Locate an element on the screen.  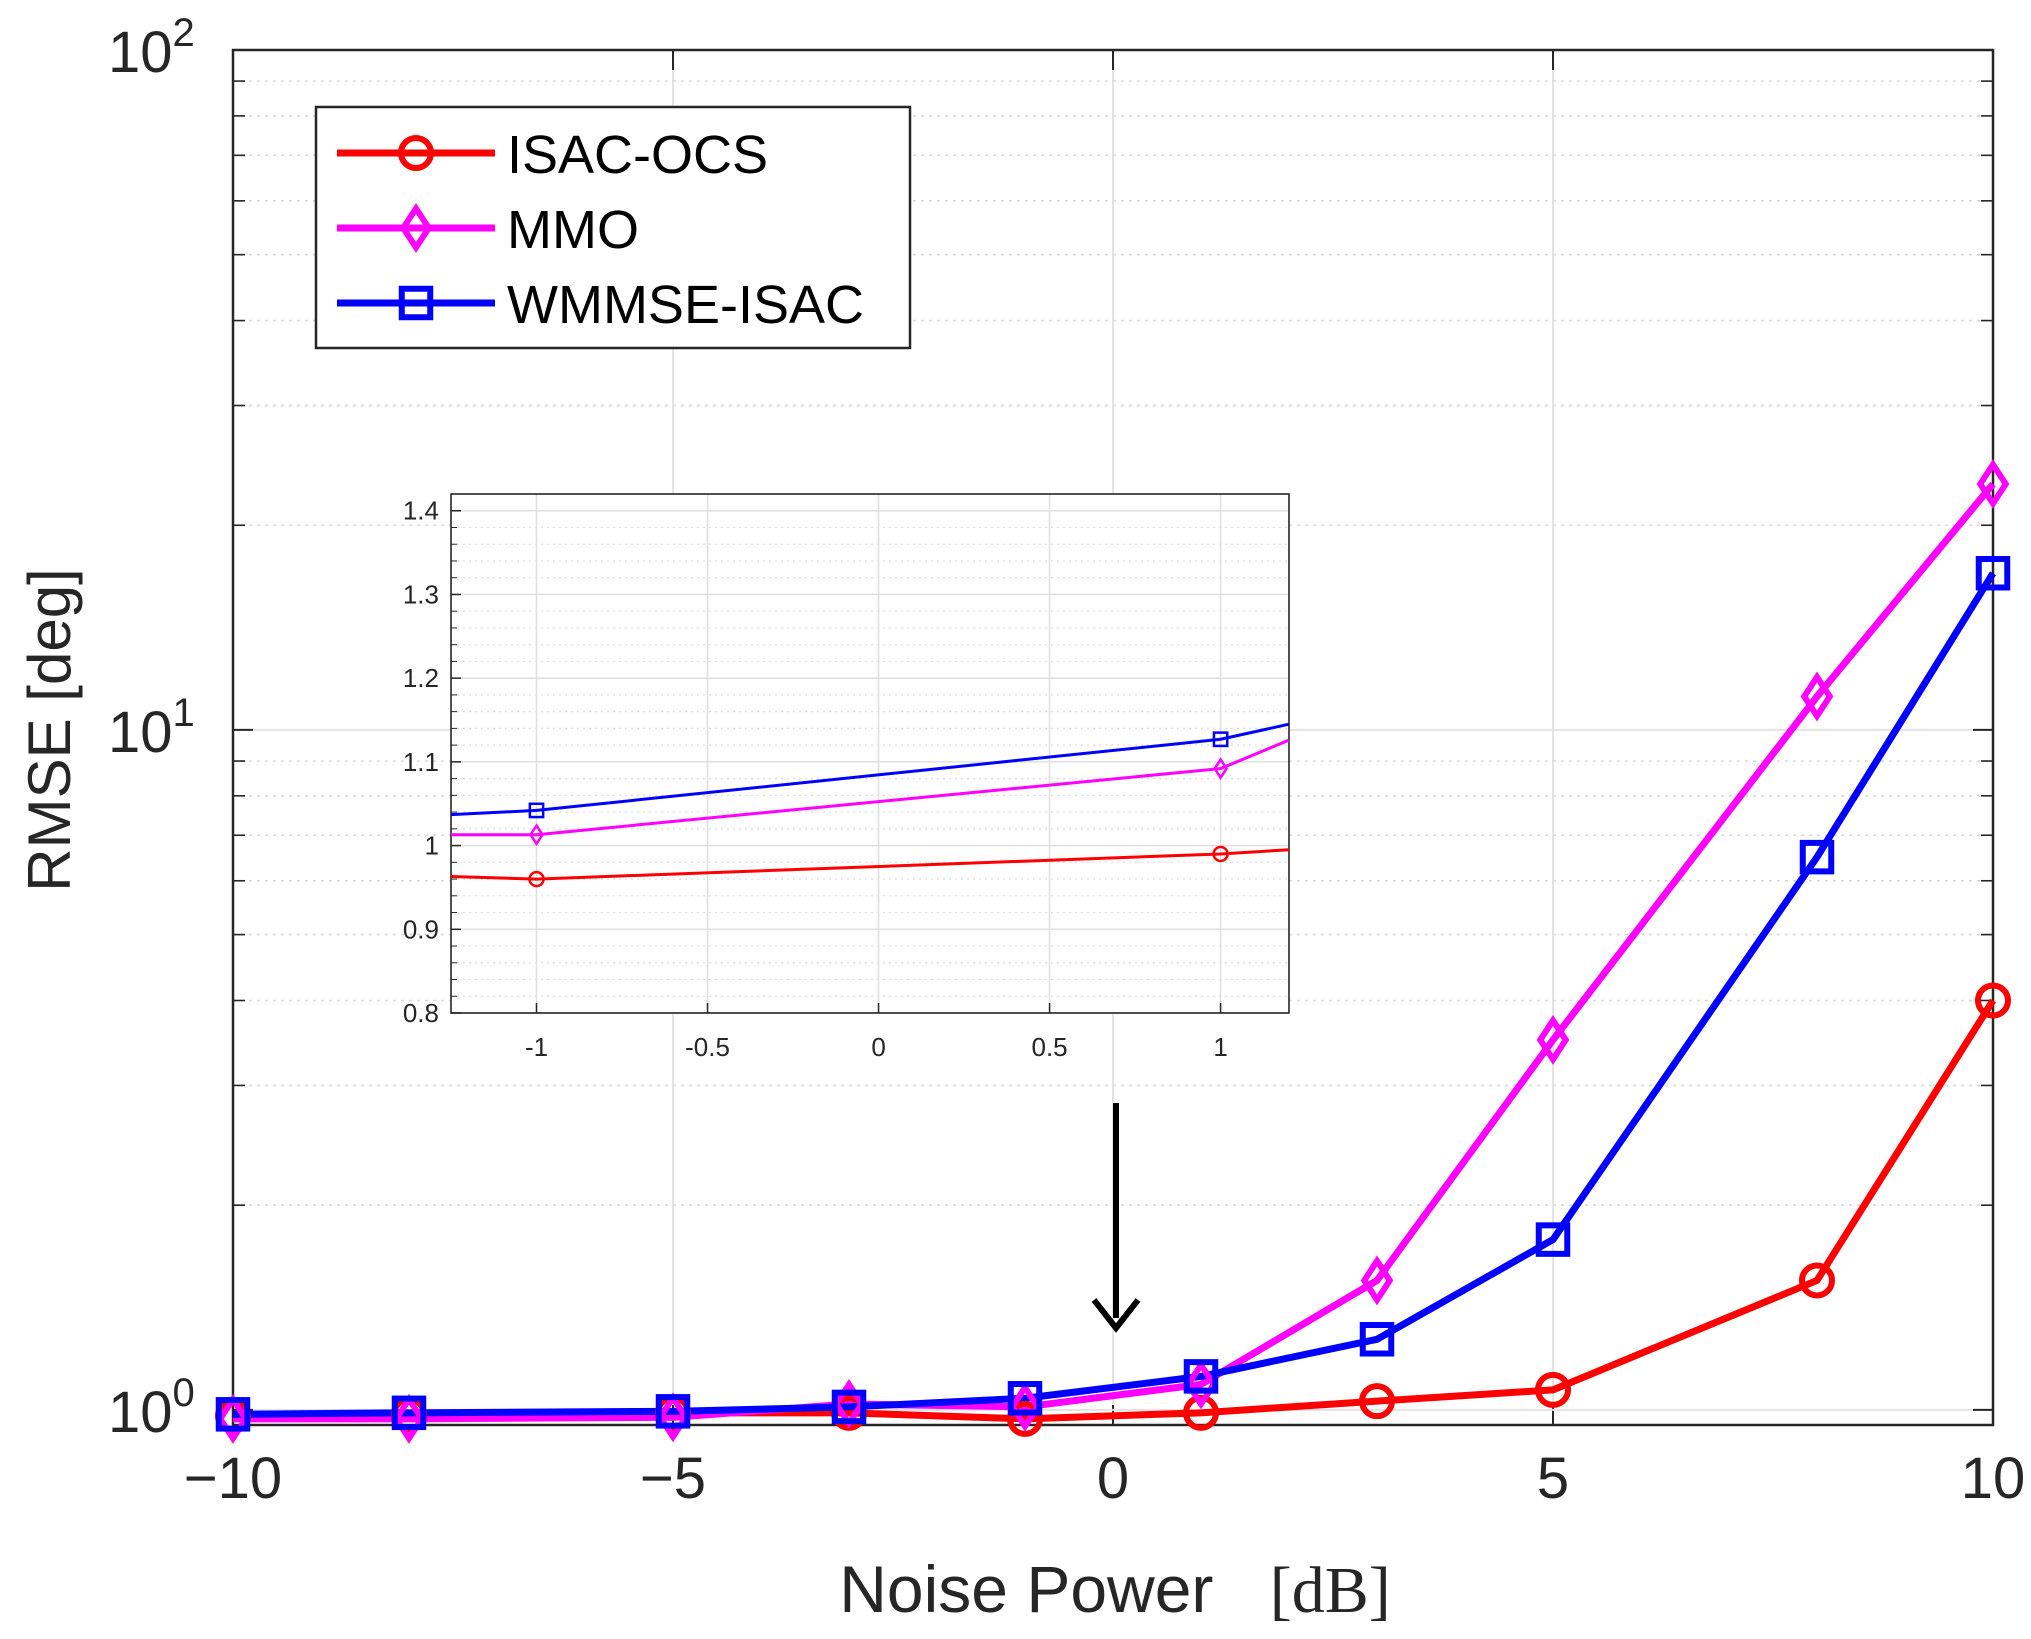
x-tick-label: 0 is located at coordinates (1113, 1478).